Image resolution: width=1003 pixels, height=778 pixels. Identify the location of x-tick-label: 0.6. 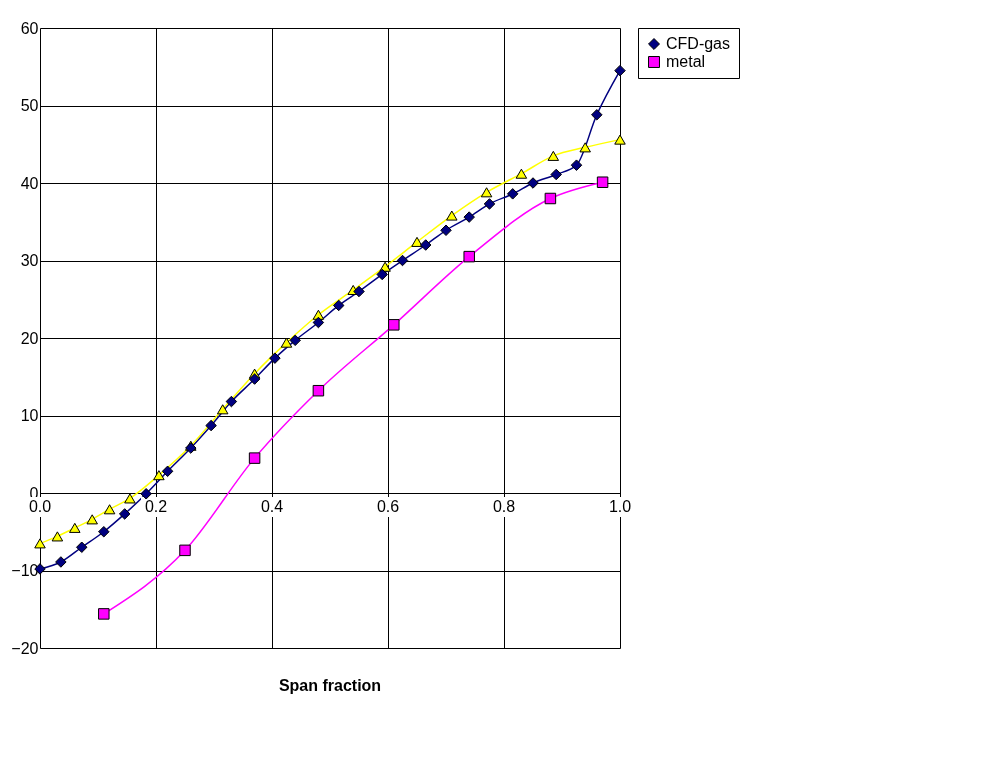
(388, 506).